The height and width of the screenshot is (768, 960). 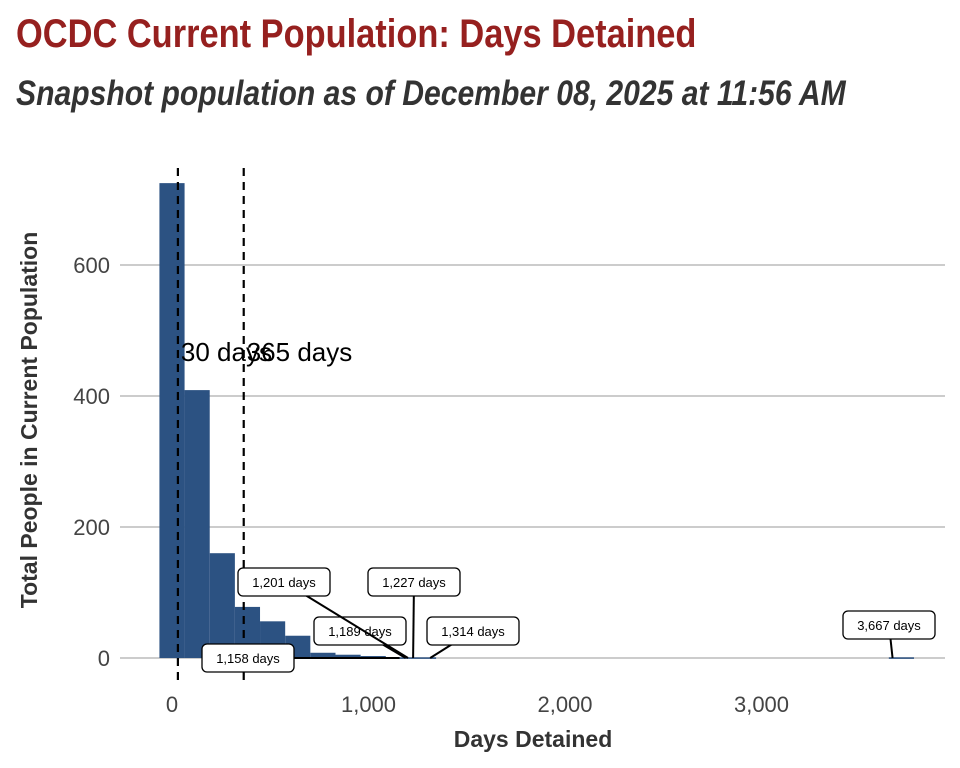 What do you see at coordinates (91, 527) in the screenshot?
I see `y-tick-label: 200` at bounding box center [91, 527].